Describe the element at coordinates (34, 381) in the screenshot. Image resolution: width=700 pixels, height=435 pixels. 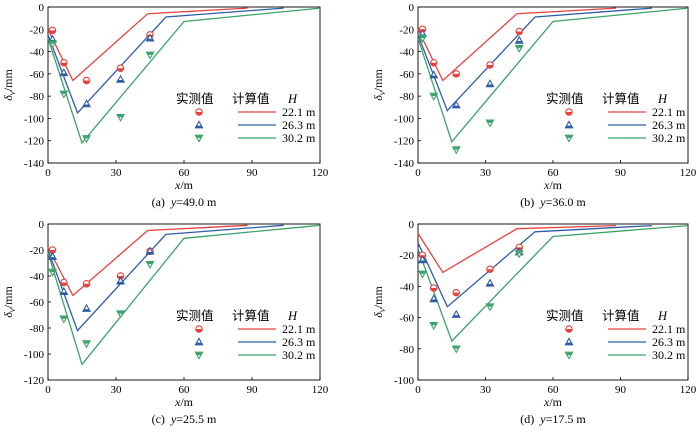
I see `y-tick-label: -120` at that location.